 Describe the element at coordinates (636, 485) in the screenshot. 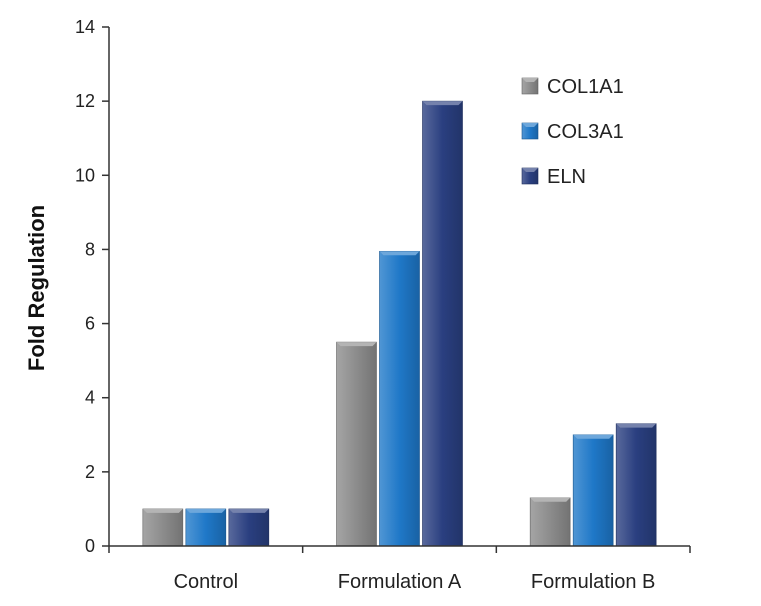

I see `bar-eln-formulation-b` at that location.